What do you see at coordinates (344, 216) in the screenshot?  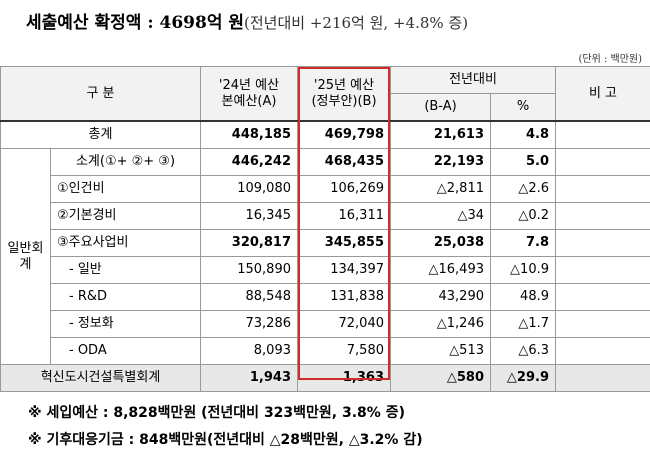 I see `cell-b: 16,311` at bounding box center [344, 216].